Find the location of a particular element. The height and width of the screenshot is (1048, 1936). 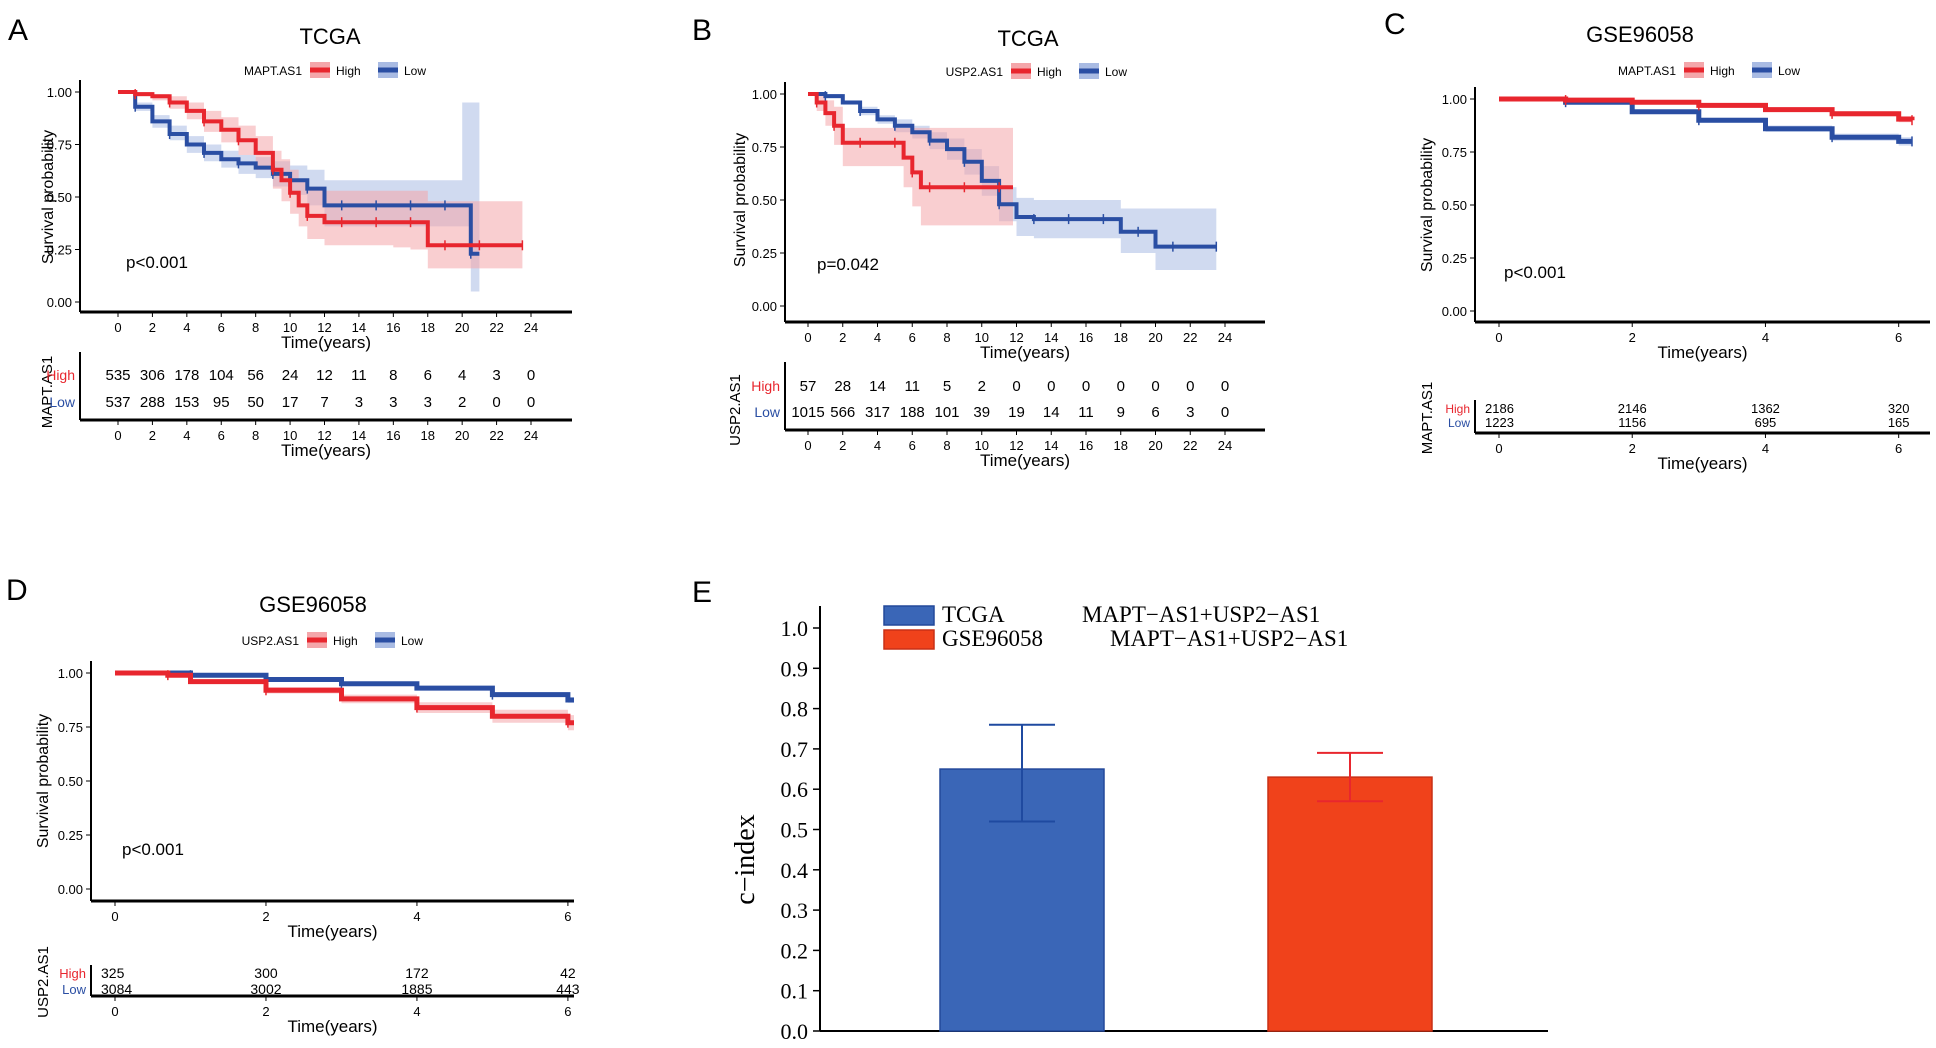

risk-count: 188 is located at coordinates (912, 412).